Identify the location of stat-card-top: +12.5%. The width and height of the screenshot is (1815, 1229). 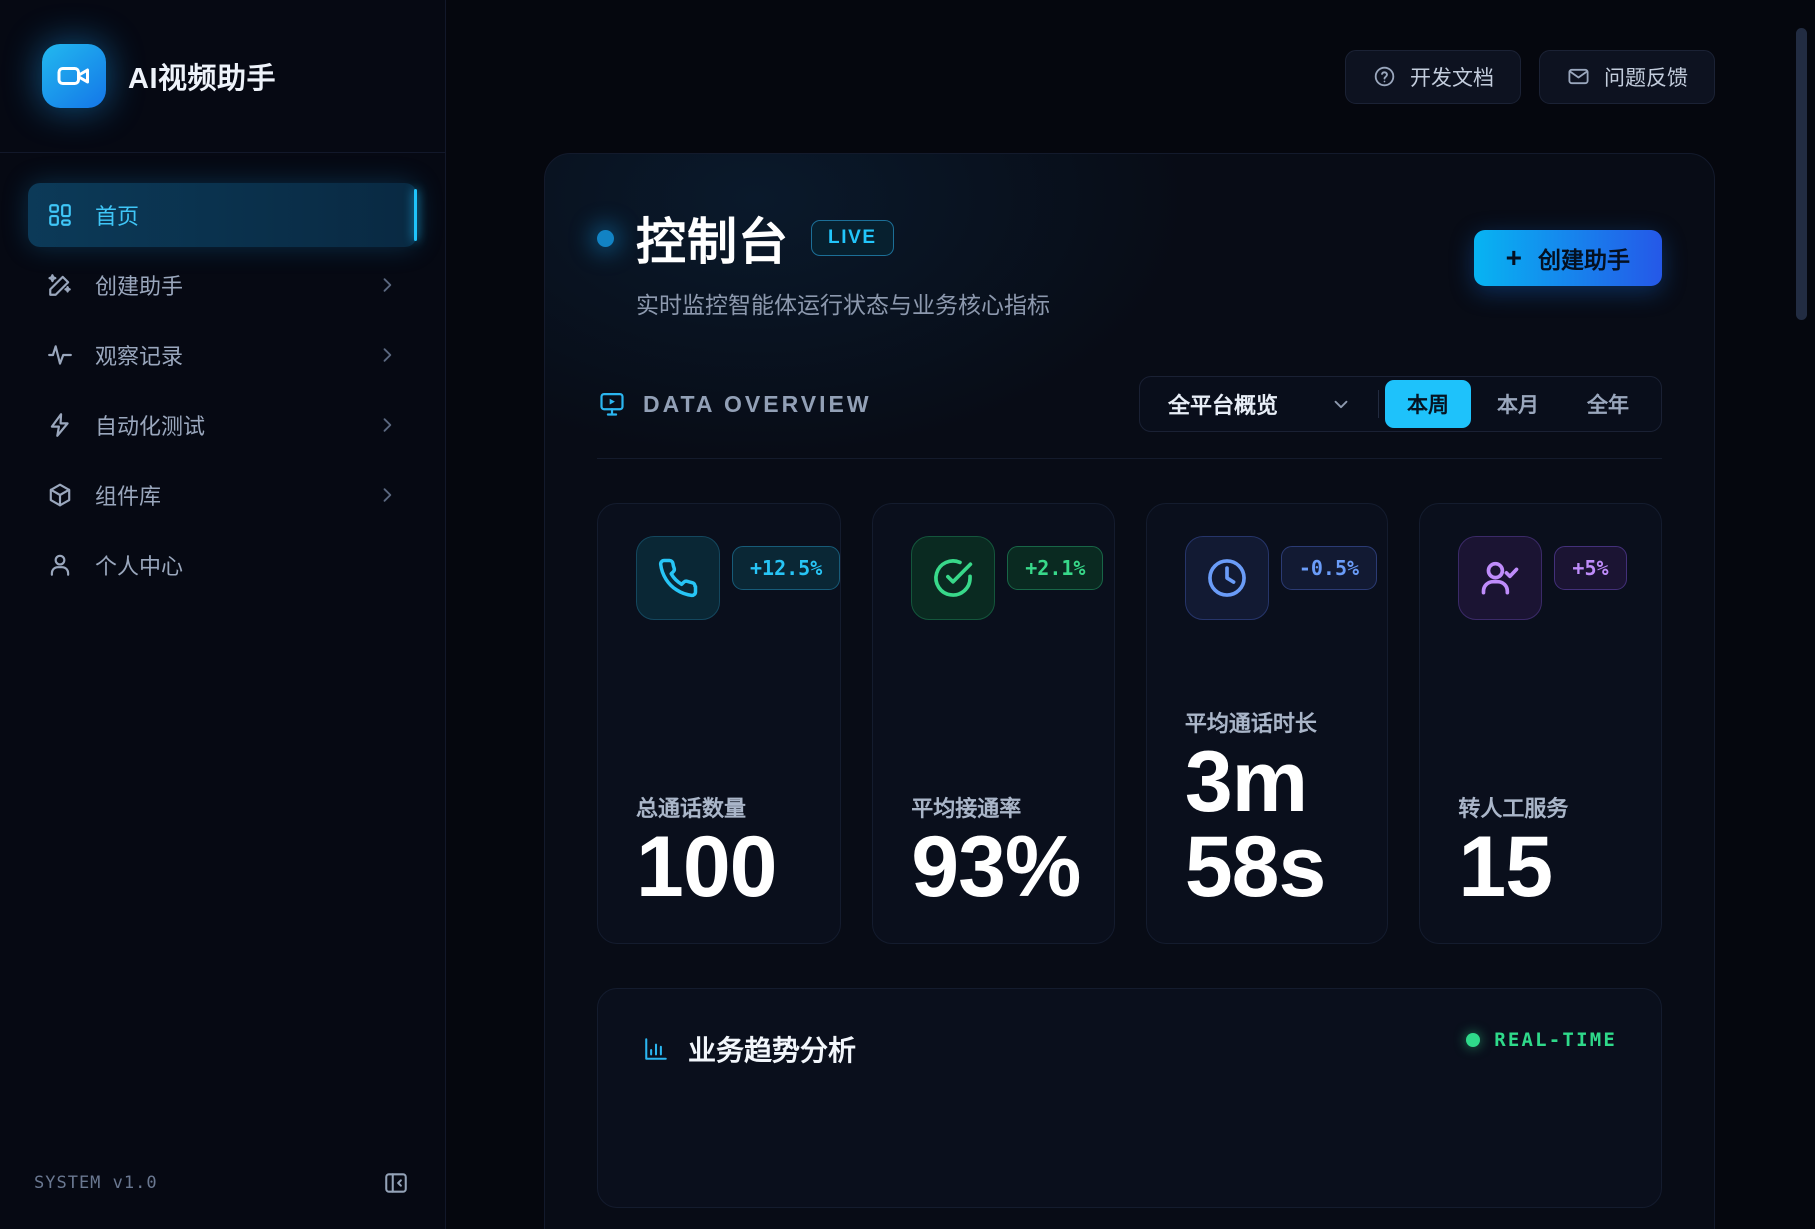
(719, 578).